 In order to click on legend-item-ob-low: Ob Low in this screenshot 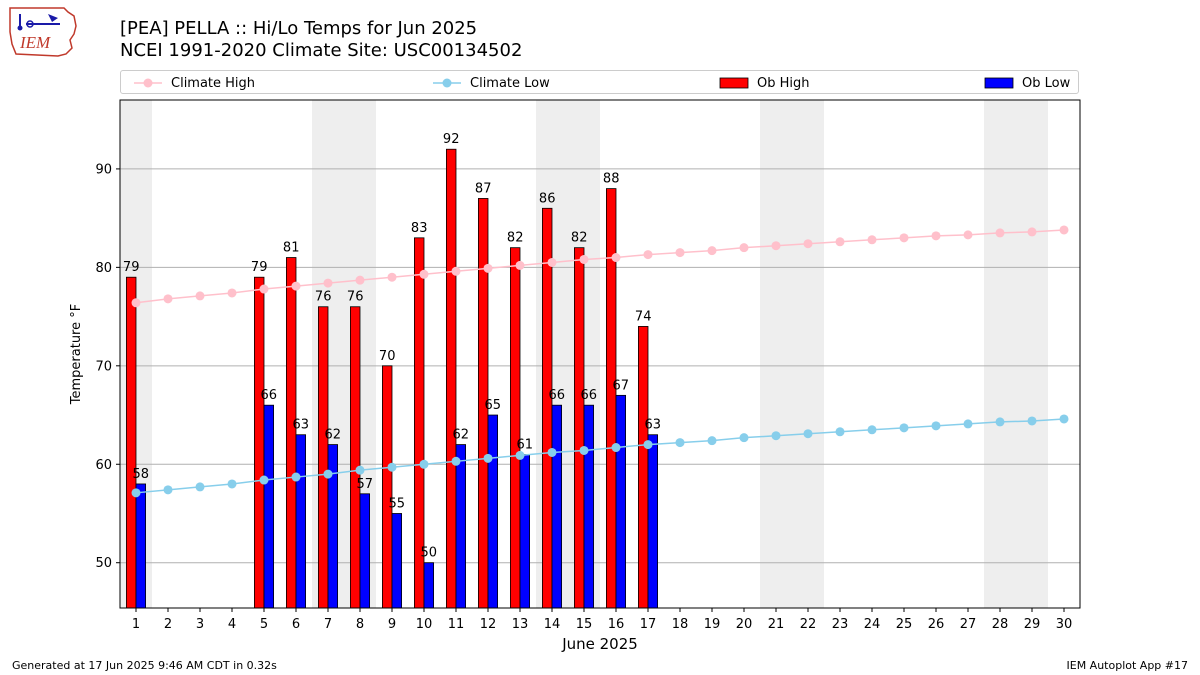, I will do `click(1027, 83)`.